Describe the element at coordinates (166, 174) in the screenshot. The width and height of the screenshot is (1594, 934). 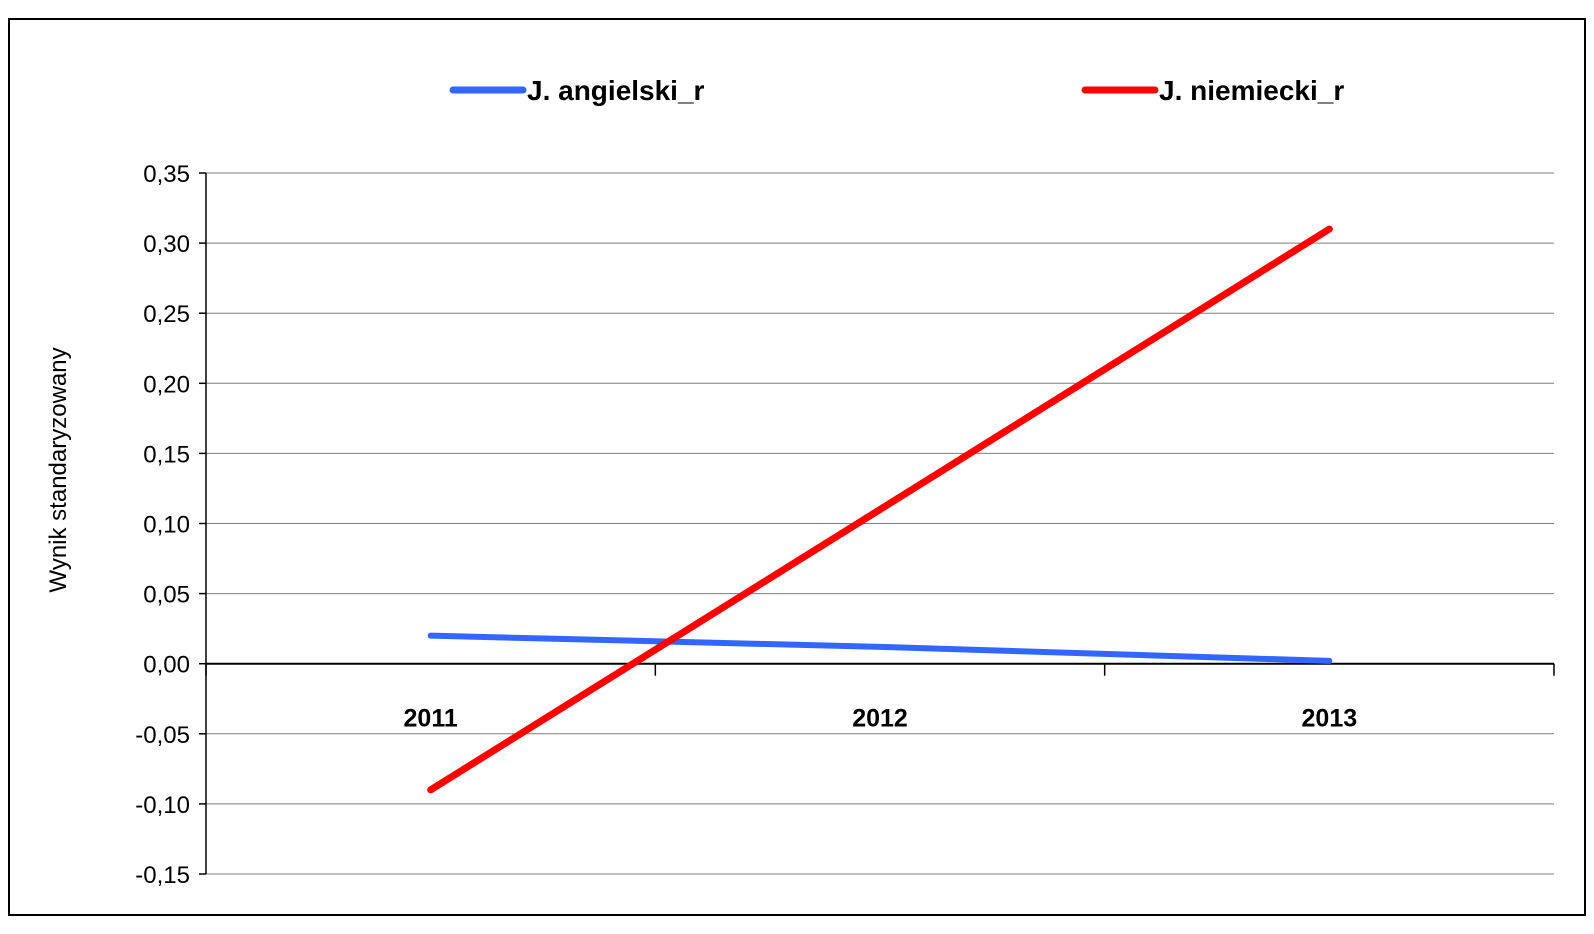
I see `y-tick-label: 0,35` at that location.